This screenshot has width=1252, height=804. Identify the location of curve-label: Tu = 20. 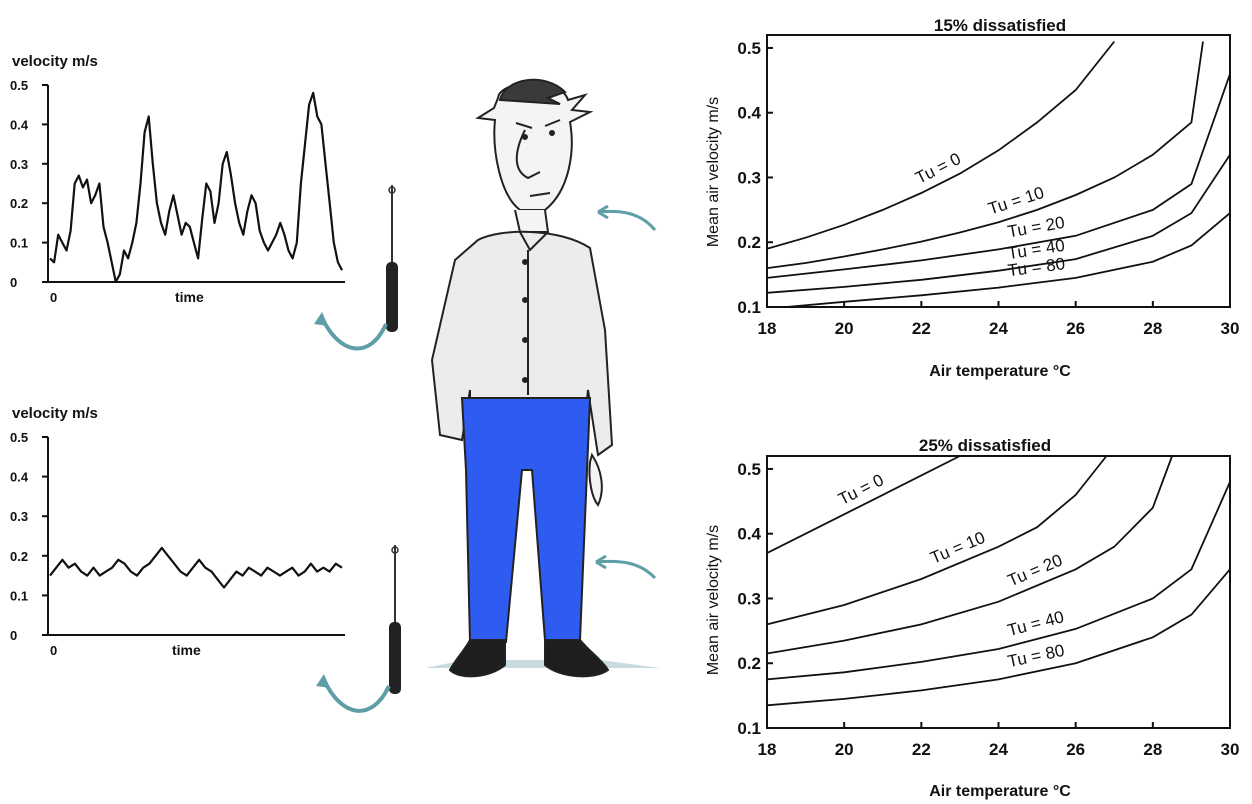
(1035, 571).